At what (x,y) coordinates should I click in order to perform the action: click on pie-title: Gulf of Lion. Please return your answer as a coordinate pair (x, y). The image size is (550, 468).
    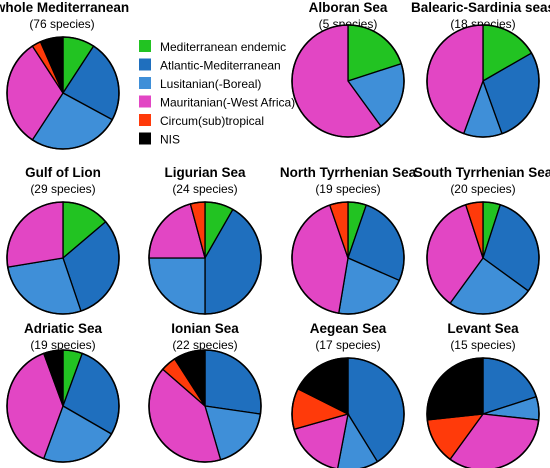
    Looking at the image, I should click on (63, 172).